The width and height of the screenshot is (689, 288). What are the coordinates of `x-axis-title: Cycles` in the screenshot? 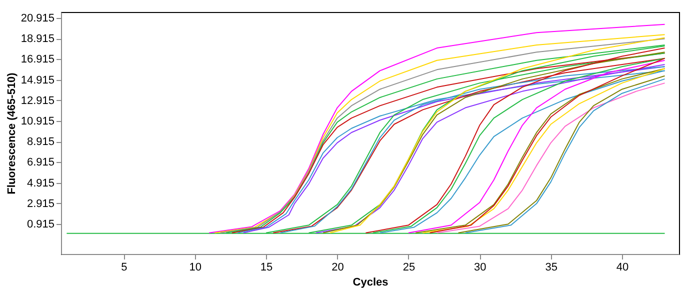 It's located at (370, 282).